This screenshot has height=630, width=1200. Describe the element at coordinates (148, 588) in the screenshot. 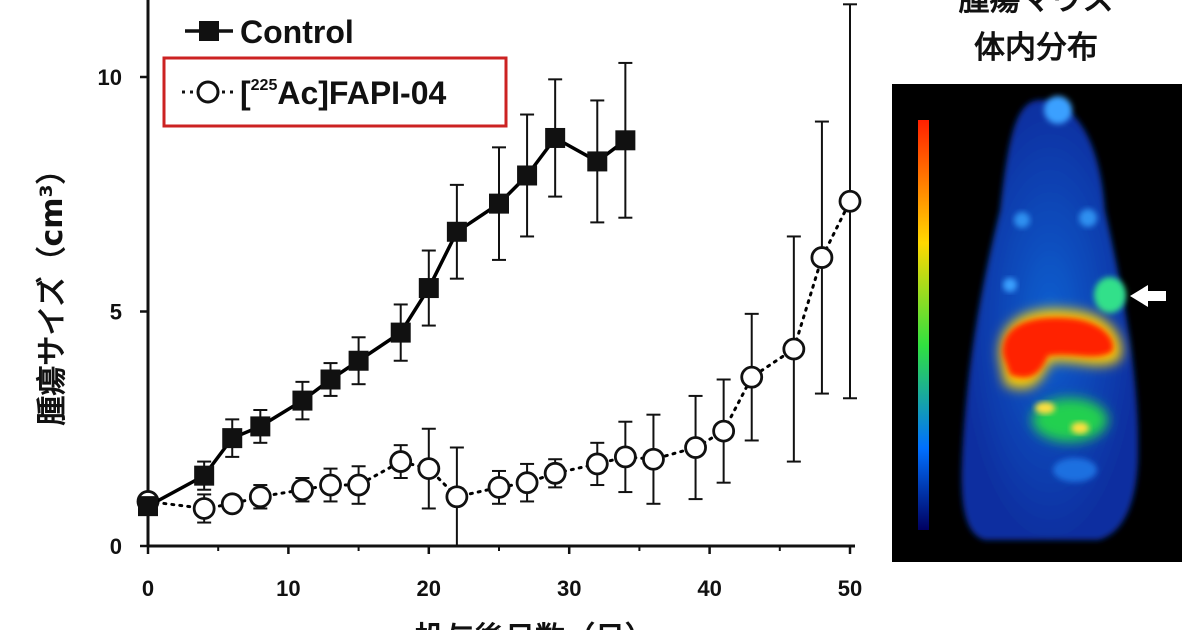

I see `x-tick-label: 0` at that location.